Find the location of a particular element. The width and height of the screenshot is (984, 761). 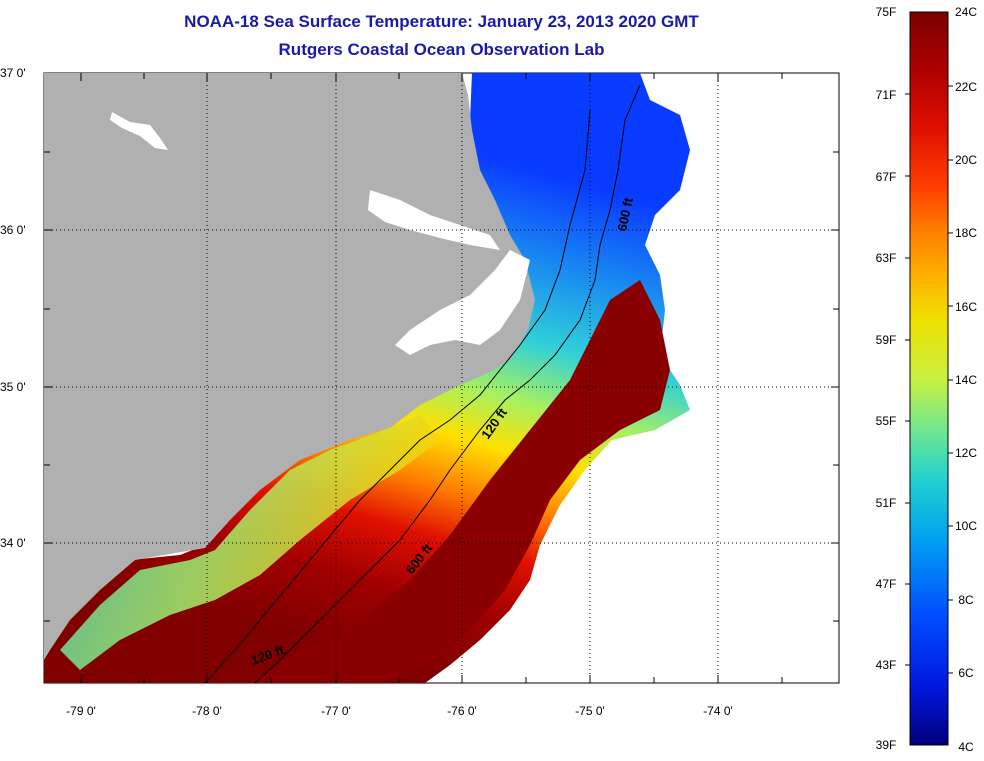

lat-label-35: 35 0' is located at coordinates (13, 387).